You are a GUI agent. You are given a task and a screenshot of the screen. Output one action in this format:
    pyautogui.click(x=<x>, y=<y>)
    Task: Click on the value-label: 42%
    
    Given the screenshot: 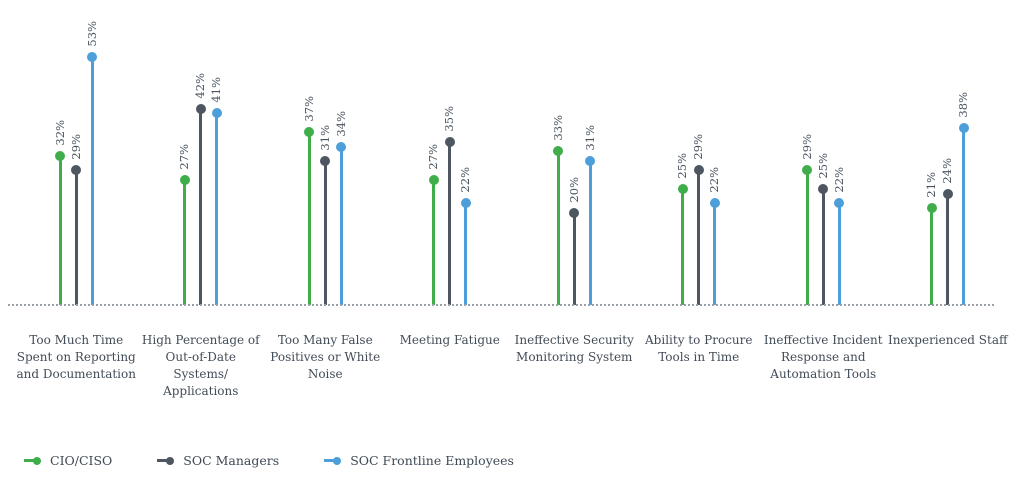 What is the action you would take?
    pyautogui.click(x=200, y=86)
    